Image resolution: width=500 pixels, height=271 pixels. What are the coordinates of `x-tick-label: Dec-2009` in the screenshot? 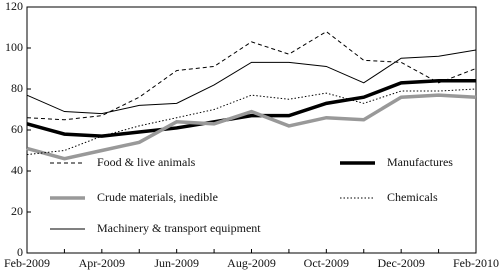 It's located at (401, 263).